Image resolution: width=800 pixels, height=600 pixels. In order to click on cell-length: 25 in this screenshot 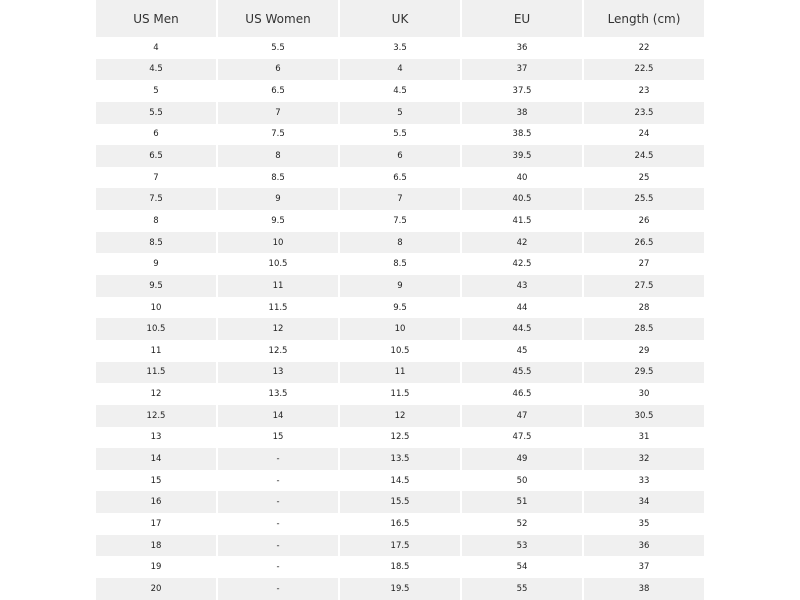, I will do `click(644, 177)`.